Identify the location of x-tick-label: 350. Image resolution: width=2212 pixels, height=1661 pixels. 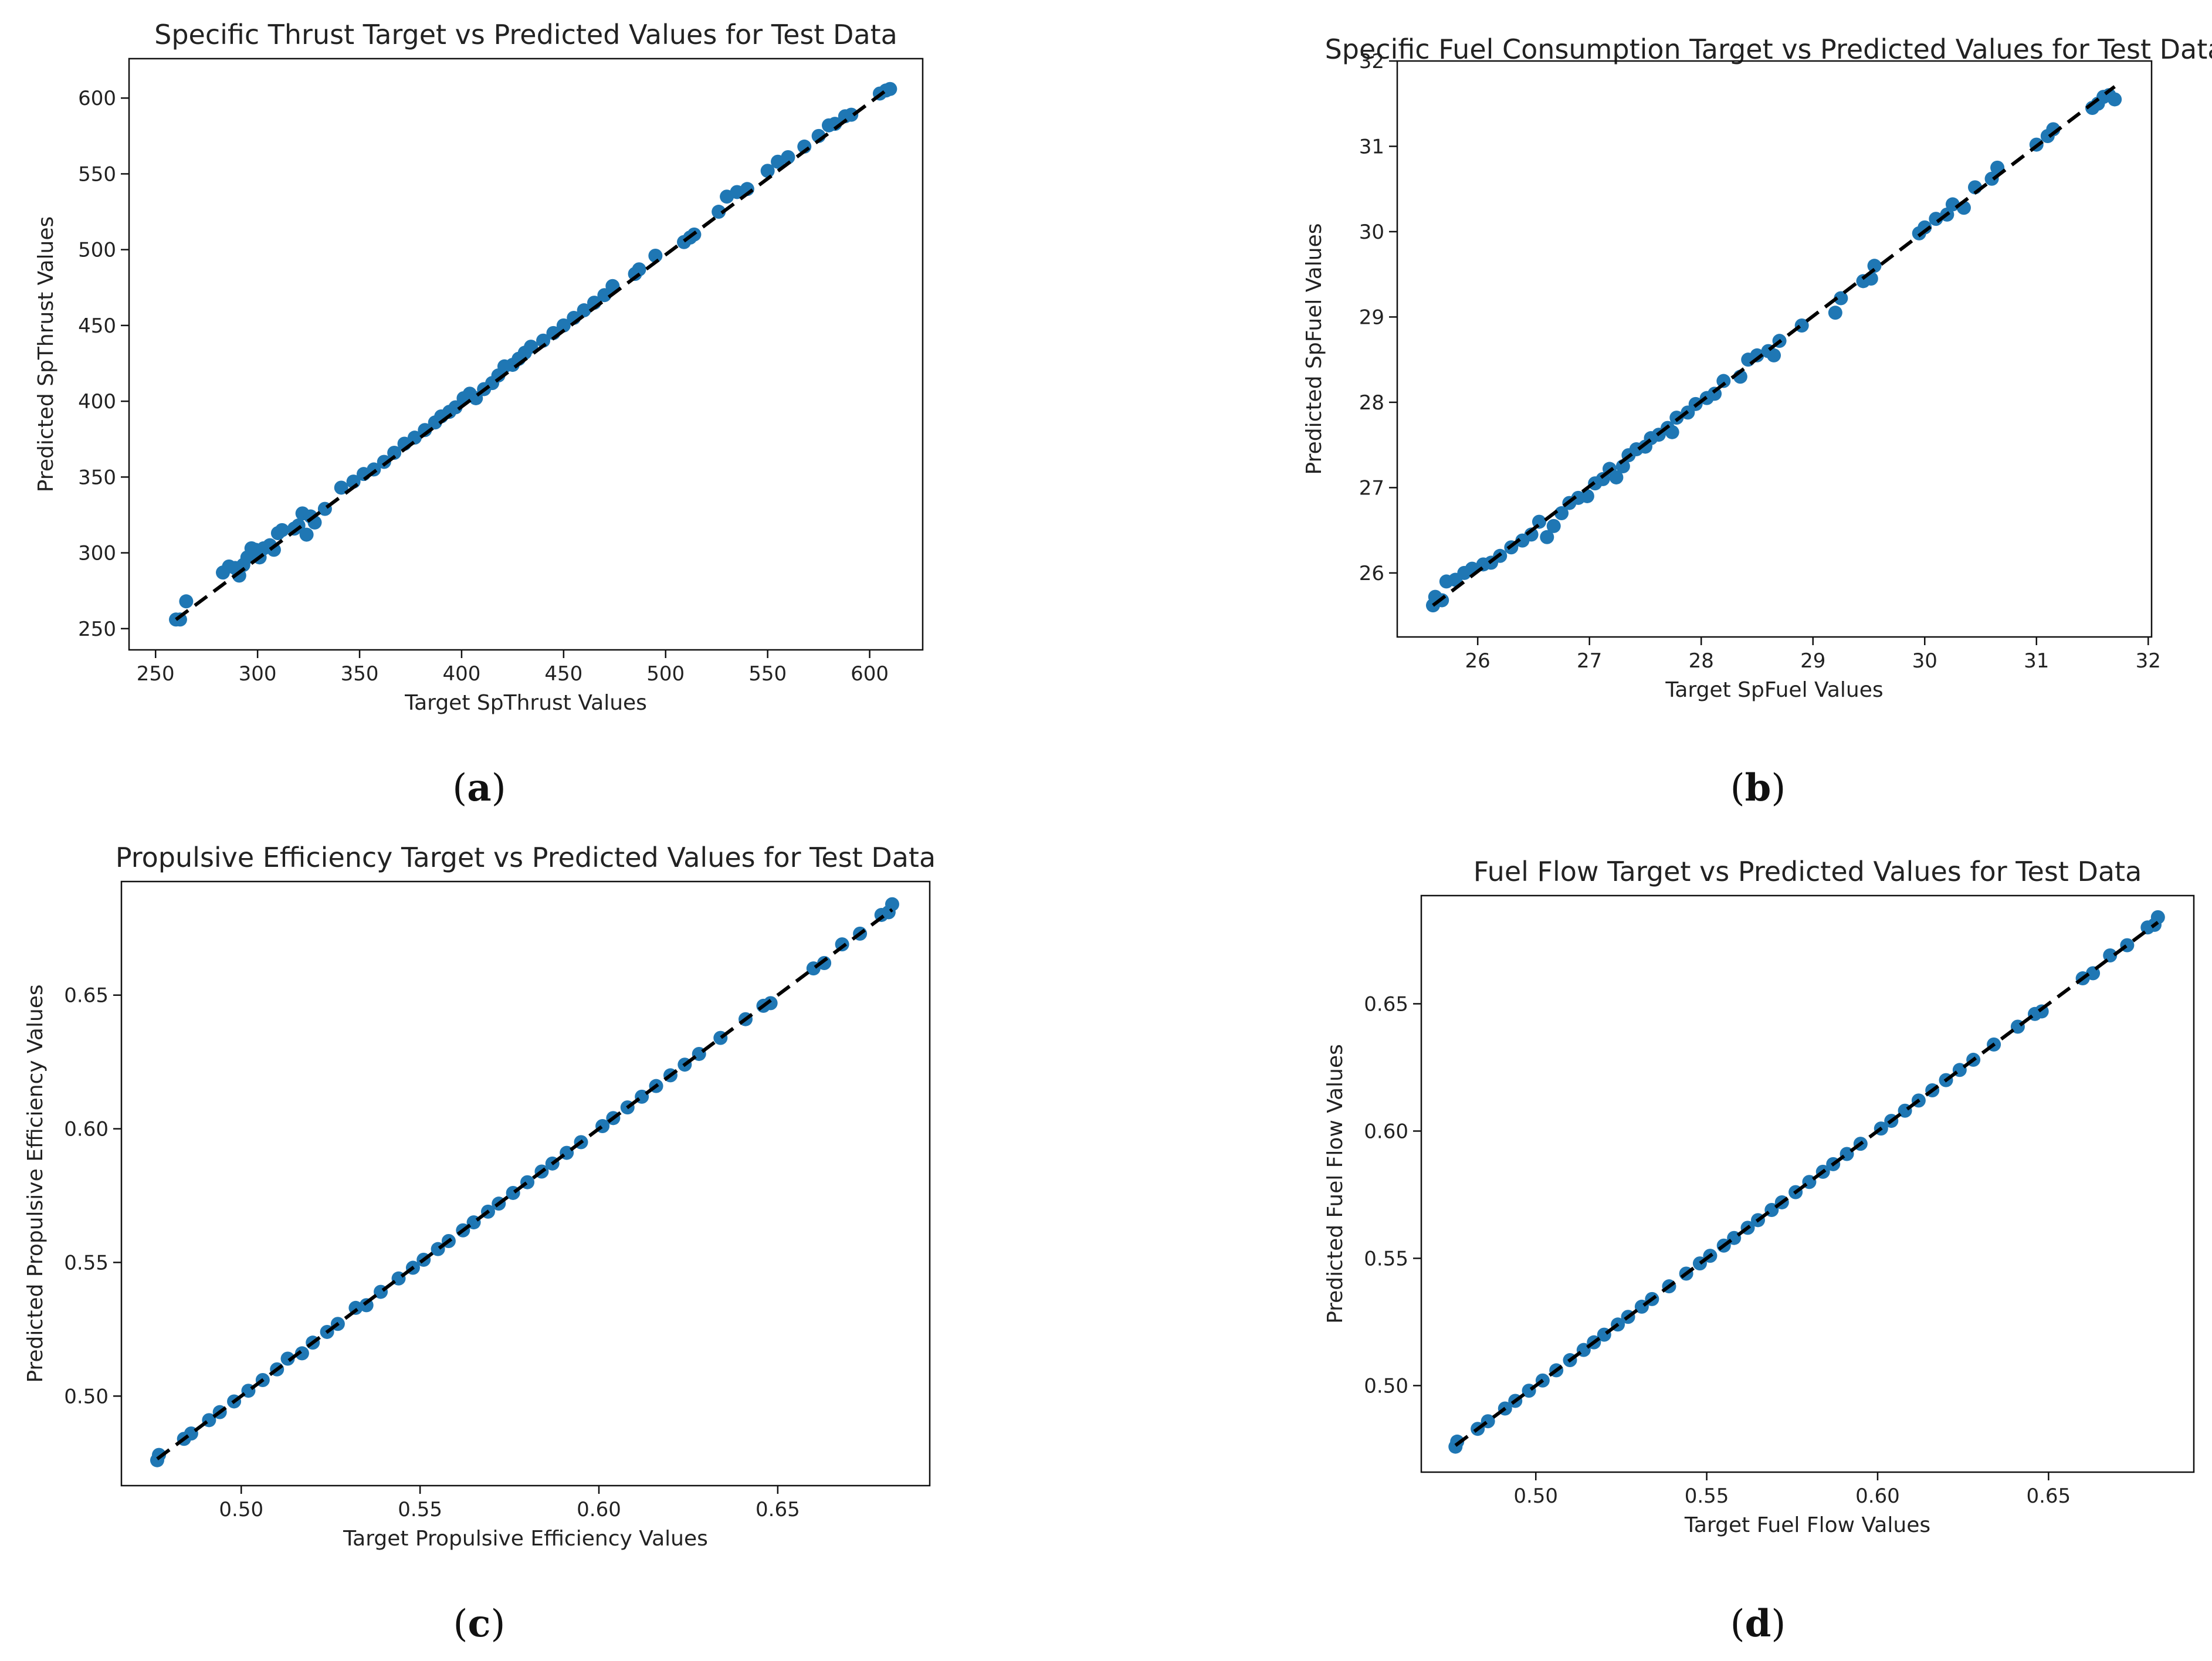
(360, 674).